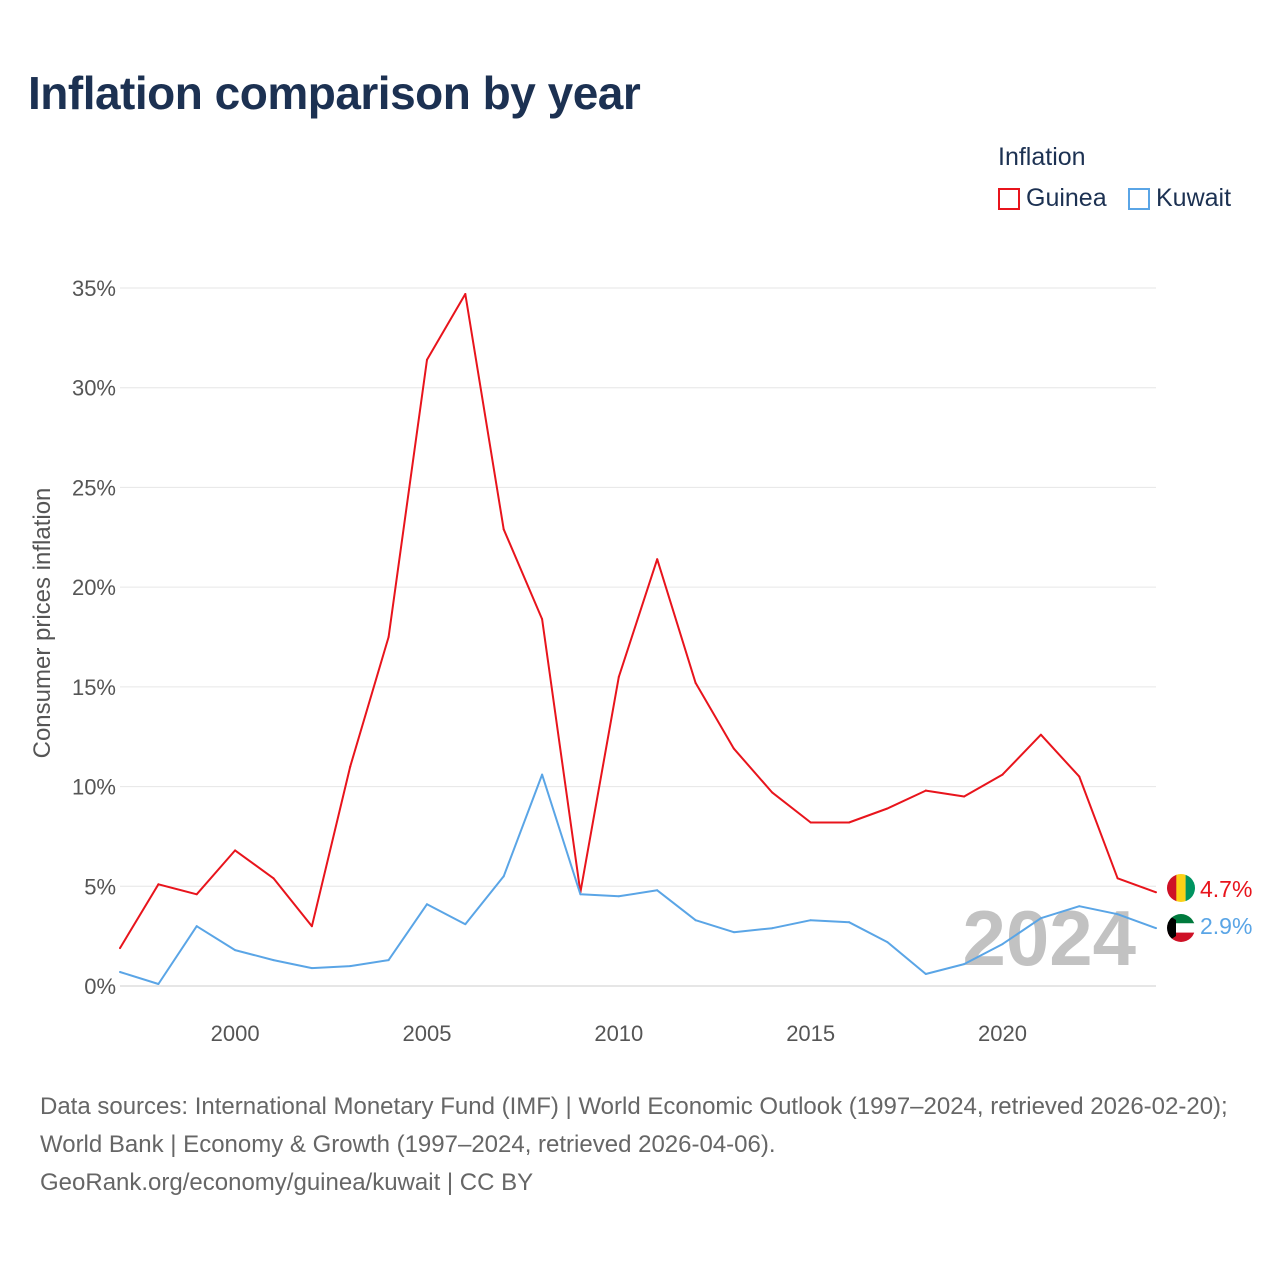 The image size is (1280, 1280). Describe the element at coordinates (1181, 888) in the screenshot. I see `guinea-flag-icon` at that location.